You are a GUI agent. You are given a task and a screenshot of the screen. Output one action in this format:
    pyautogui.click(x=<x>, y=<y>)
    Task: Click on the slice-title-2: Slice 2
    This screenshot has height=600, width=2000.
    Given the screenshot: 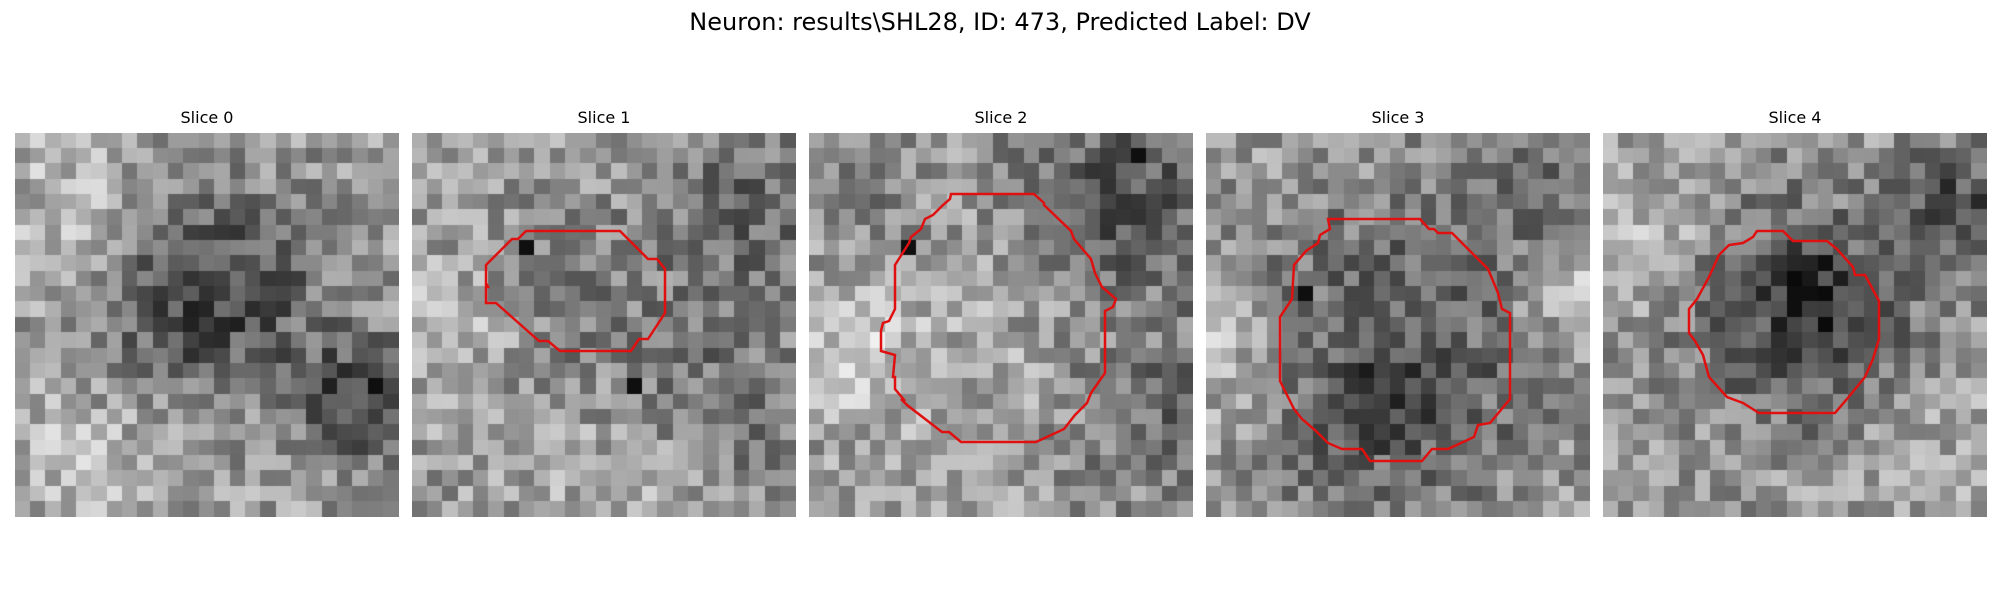 What is the action you would take?
    pyautogui.click(x=1001, y=117)
    